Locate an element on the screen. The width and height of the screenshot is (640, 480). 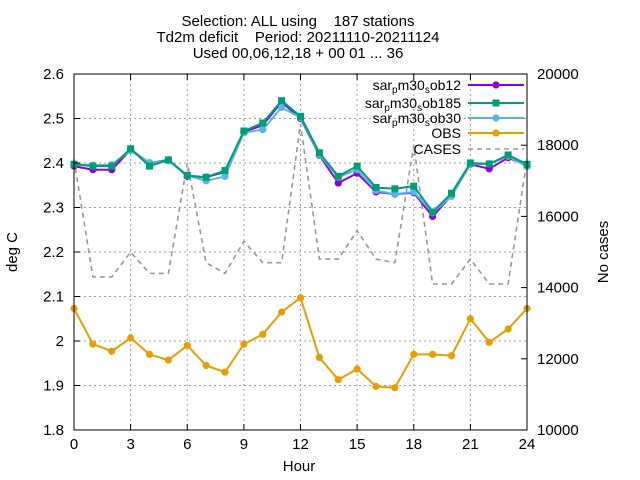
y-tick-label: 2.4 is located at coordinates (53, 163).